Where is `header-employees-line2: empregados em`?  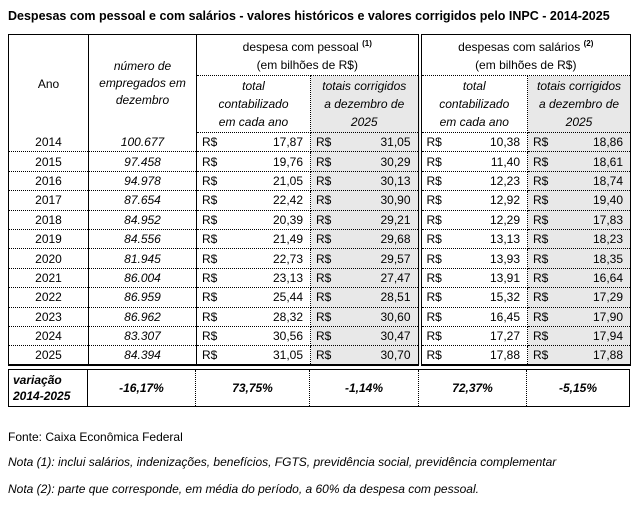
header-employees-line2: empregados em is located at coordinates (142, 83).